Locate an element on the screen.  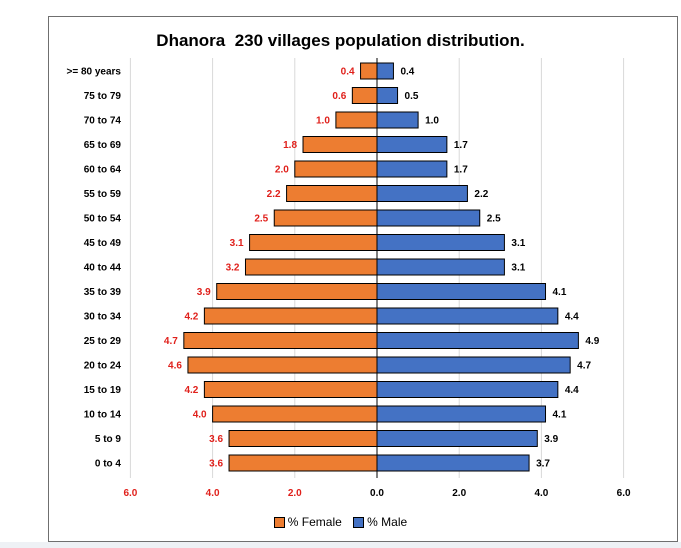
legend-item-female: % Female is located at coordinates (307, 522).